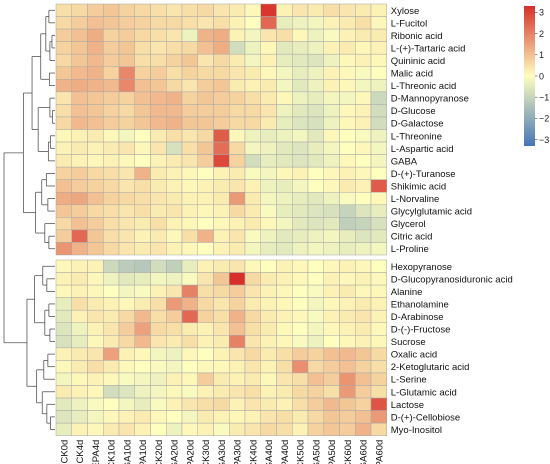 The height and width of the screenshot is (464, 550). I want to click on column-label: CK20d, so click(159, 452).